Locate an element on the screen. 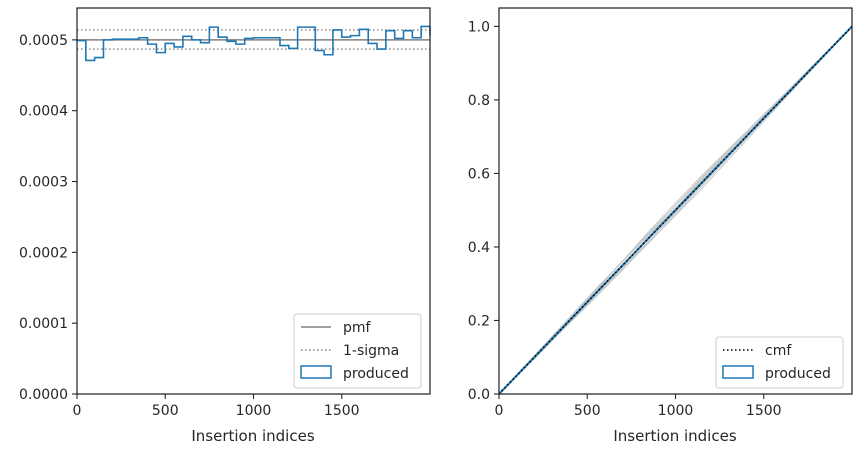 The height and width of the screenshot is (457, 861). pmf-x-tick-label: 500 is located at coordinates (165, 411).